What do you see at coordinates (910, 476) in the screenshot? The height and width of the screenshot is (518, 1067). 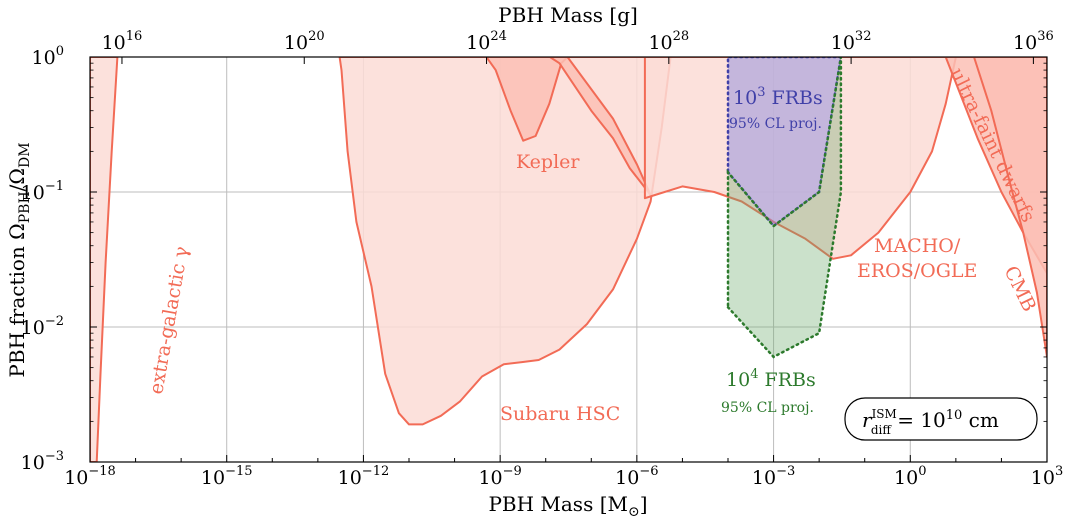 I see `x-tick-label: 10⁰` at bounding box center [910, 476].